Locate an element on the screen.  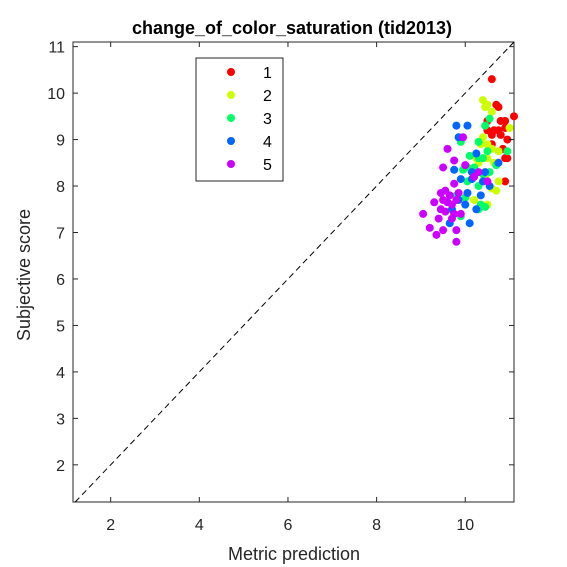
x-tick-label: 2 is located at coordinates (110, 525).